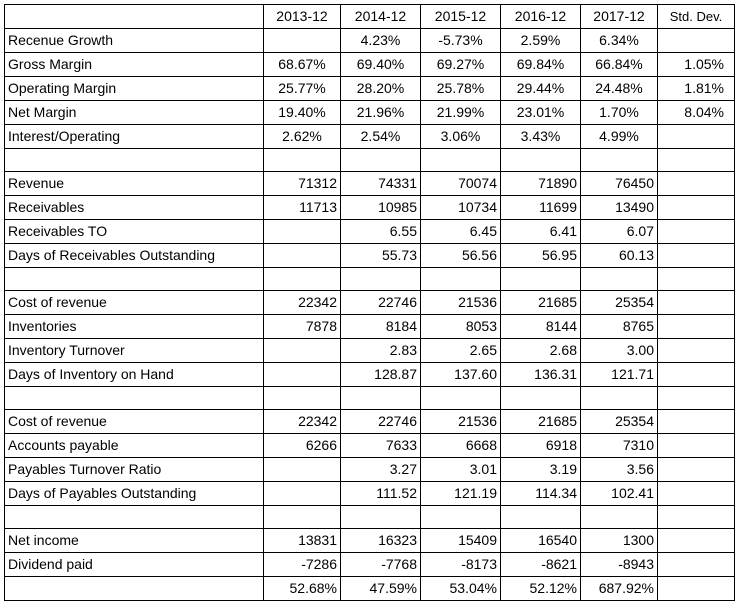  Describe the element at coordinates (380, 374) in the screenshot. I see `cell-2014: 128.87` at that location.